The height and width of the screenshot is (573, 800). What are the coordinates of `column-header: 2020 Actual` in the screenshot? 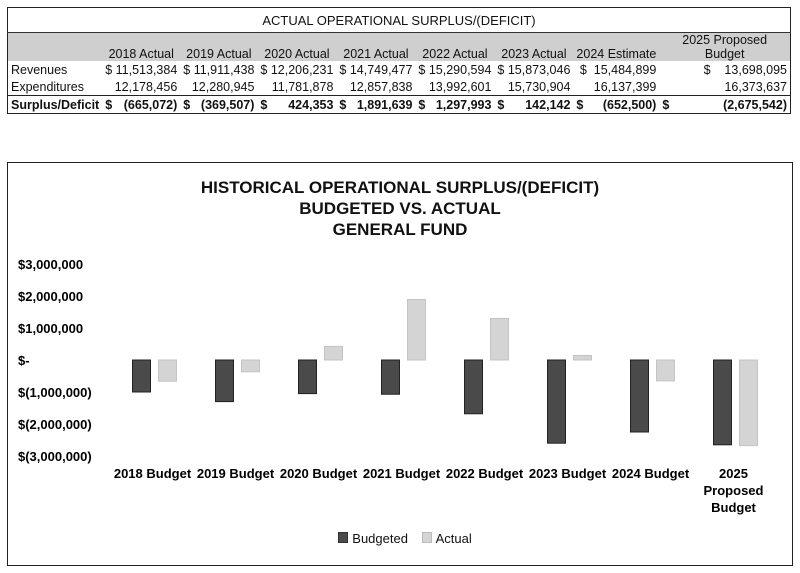 It's located at (297, 46).